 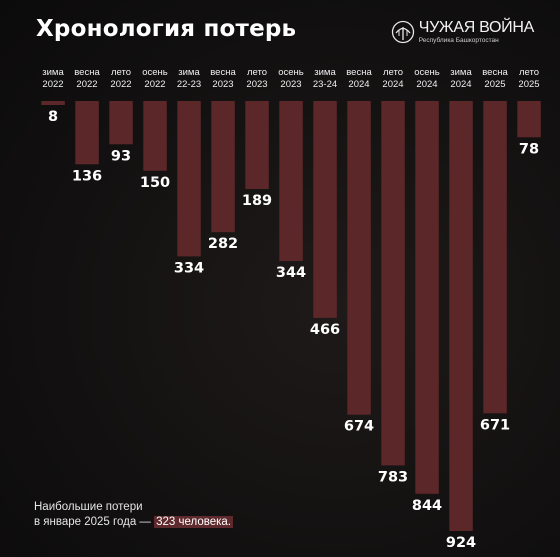 What do you see at coordinates (223, 244) in the screenshot?
I see `data-label: 282` at bounding box center [223, 244].